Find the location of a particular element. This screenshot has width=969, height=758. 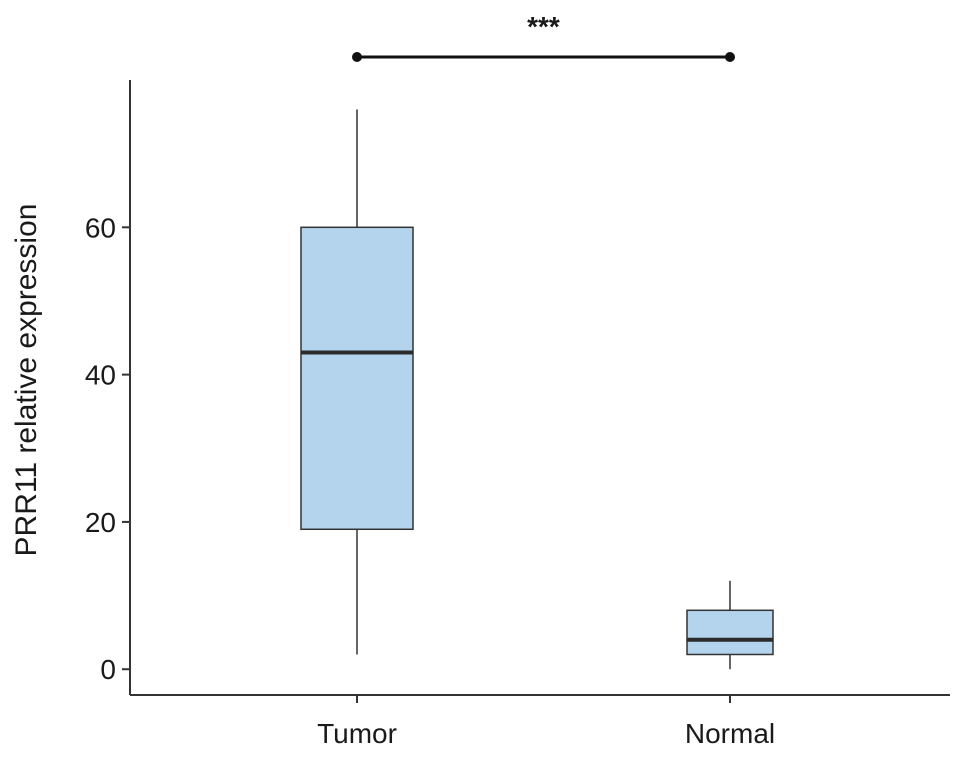

significance-bar-end-right is located at coordinates (730, 57).